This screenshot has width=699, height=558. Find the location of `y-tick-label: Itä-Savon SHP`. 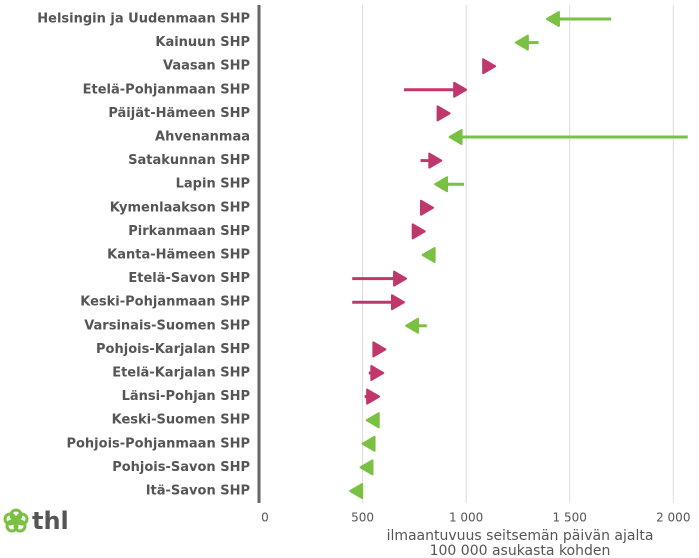

y-tick-label: Itä-Savon SHP is located at coordinates (198, 491).